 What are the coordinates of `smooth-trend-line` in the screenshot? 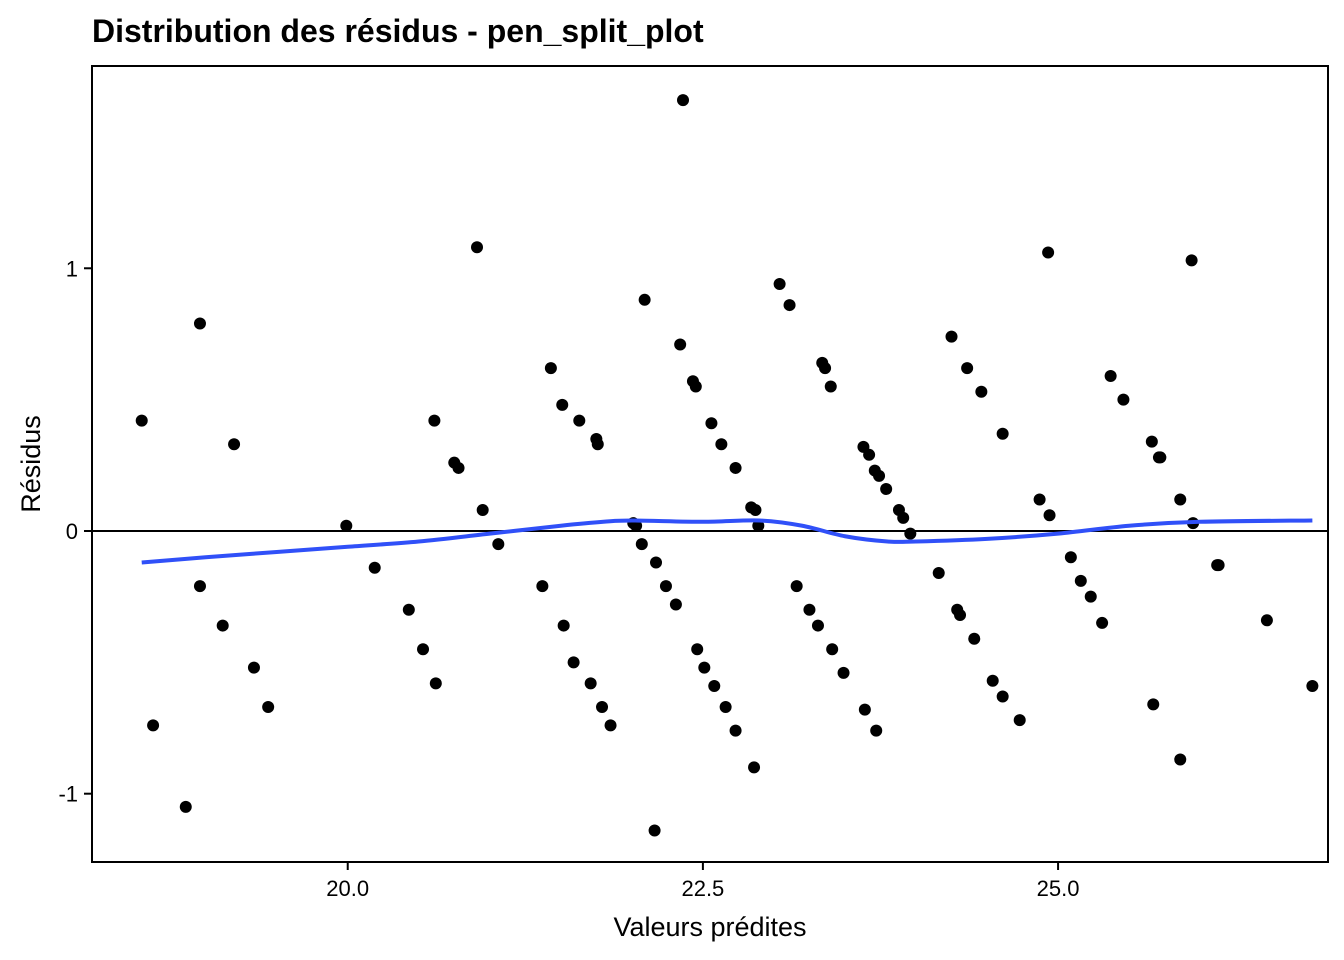 It's located at (727, 541).